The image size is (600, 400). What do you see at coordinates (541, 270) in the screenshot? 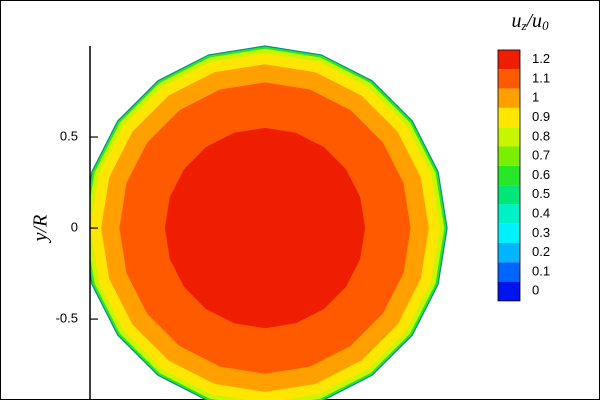
I see `colorbar-label: 0.1` at bounding box center [541, 270].